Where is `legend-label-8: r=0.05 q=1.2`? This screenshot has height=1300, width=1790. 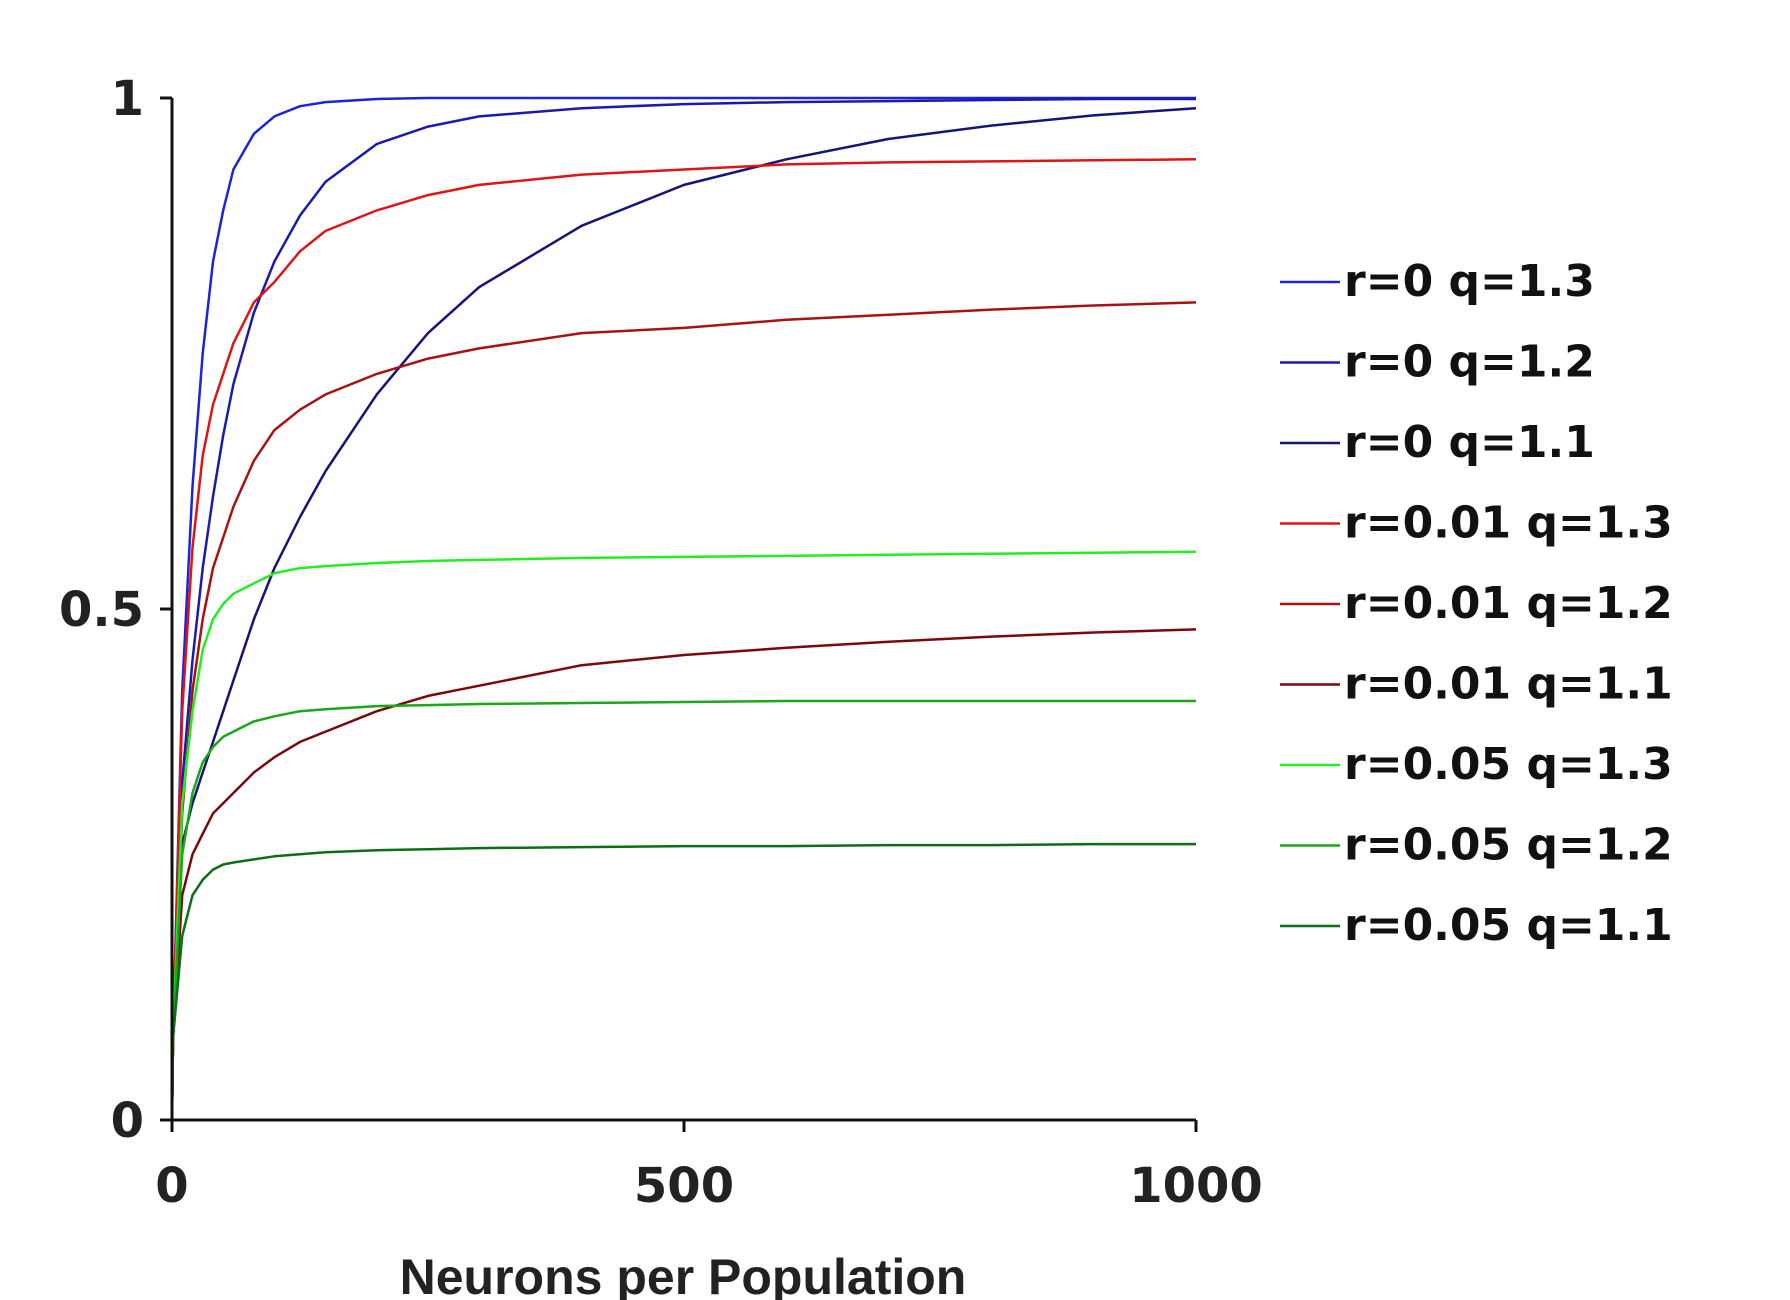
legend-label-8: r=0.05 q=1.2 is located at coordinates (1508, 845).